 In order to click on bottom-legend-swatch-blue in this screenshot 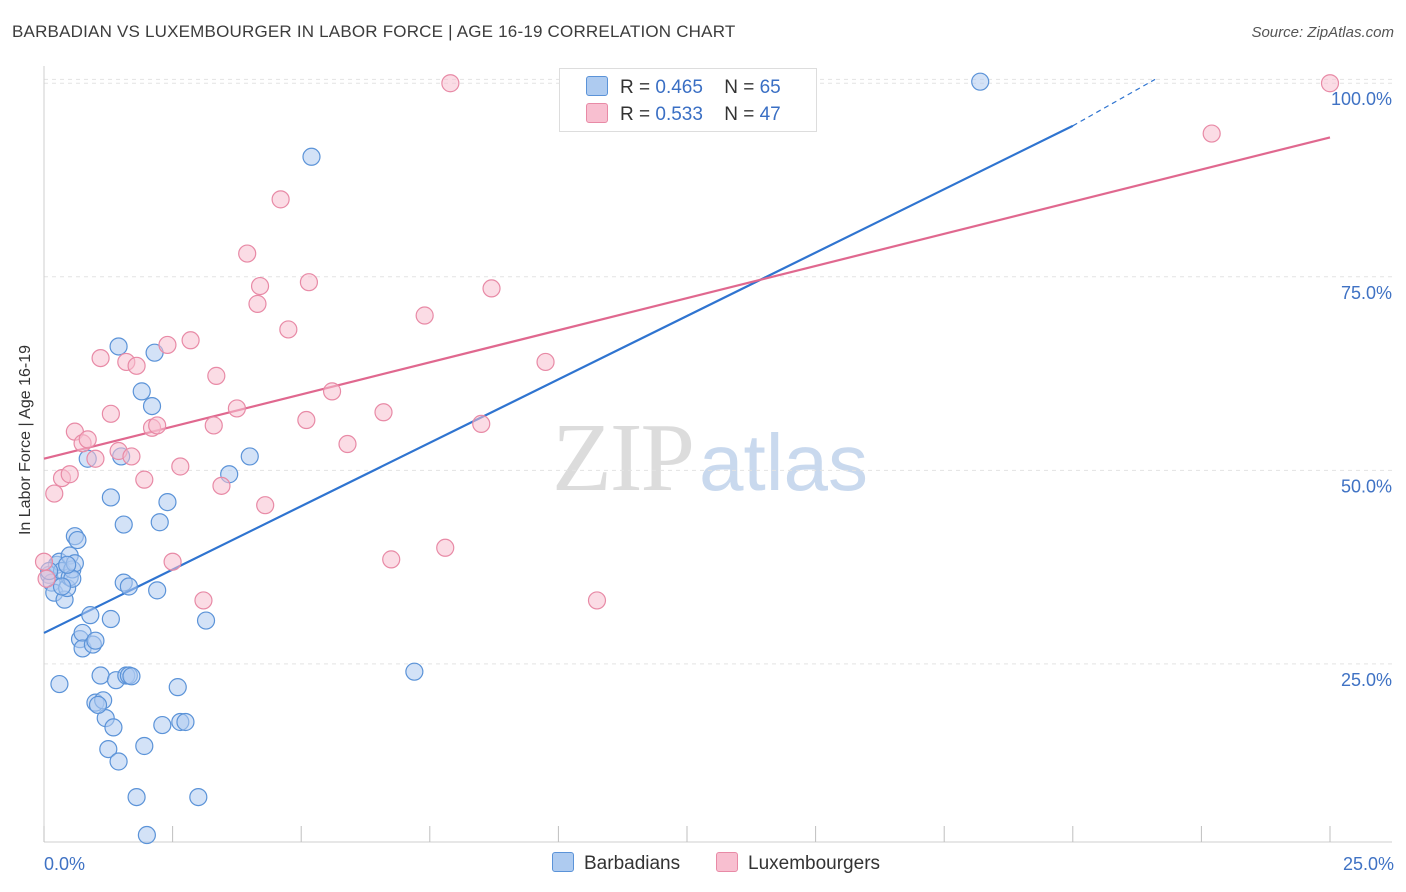, I will do `click(563, 862)`.